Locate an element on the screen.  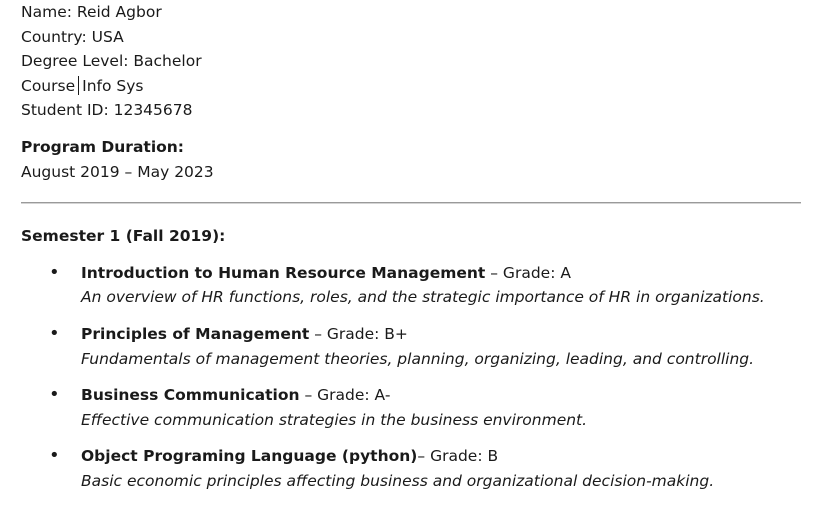
semester-title: Semester 1 (Fall 2019): is located at coordinates (123, 236).